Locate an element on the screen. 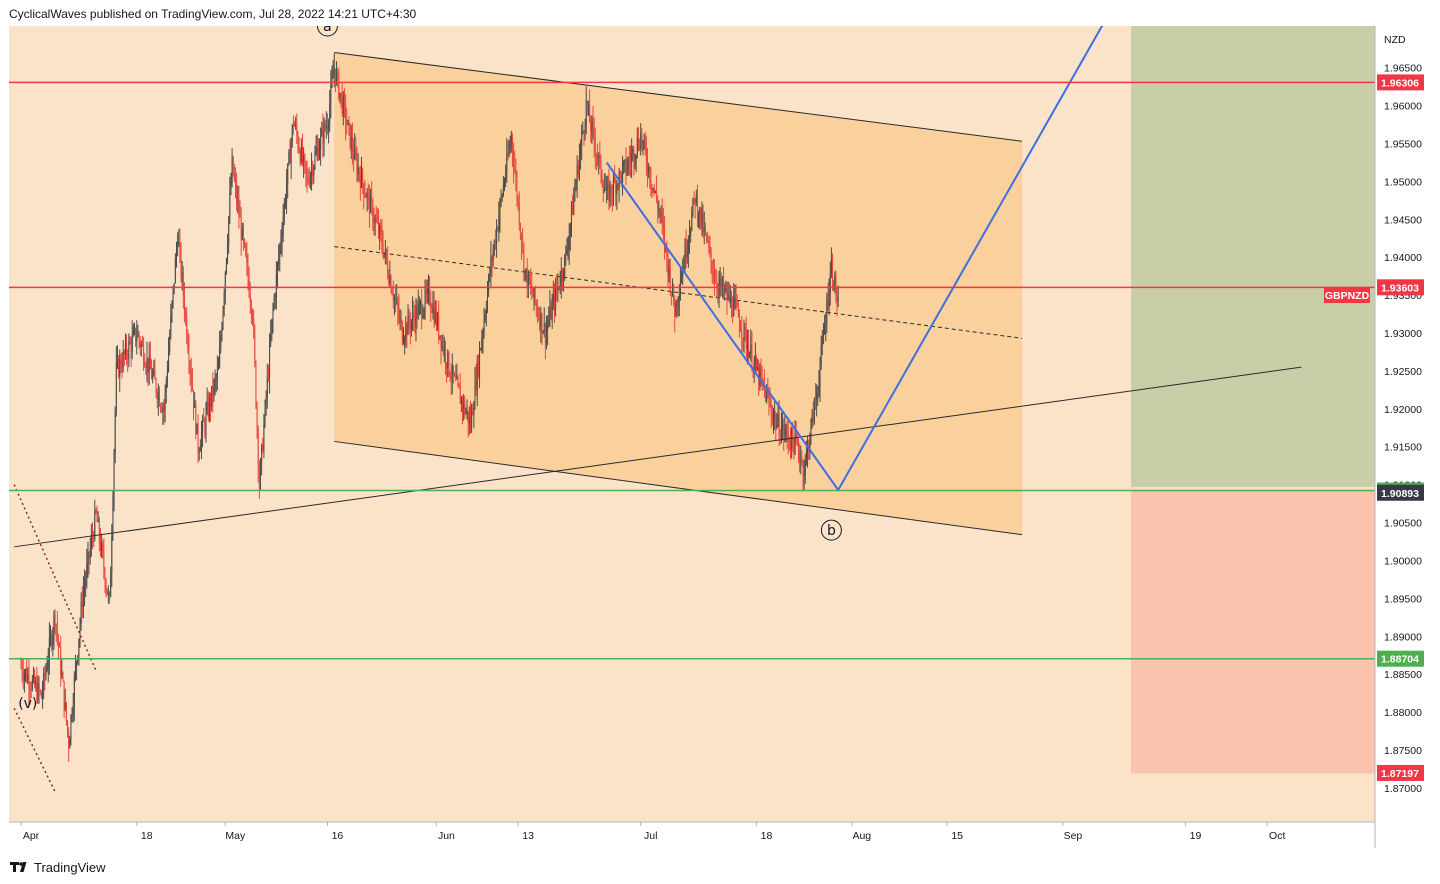 The image size is (1440, 884). price-badge-label: 1.87197 is located at coordinates (1400, 774).